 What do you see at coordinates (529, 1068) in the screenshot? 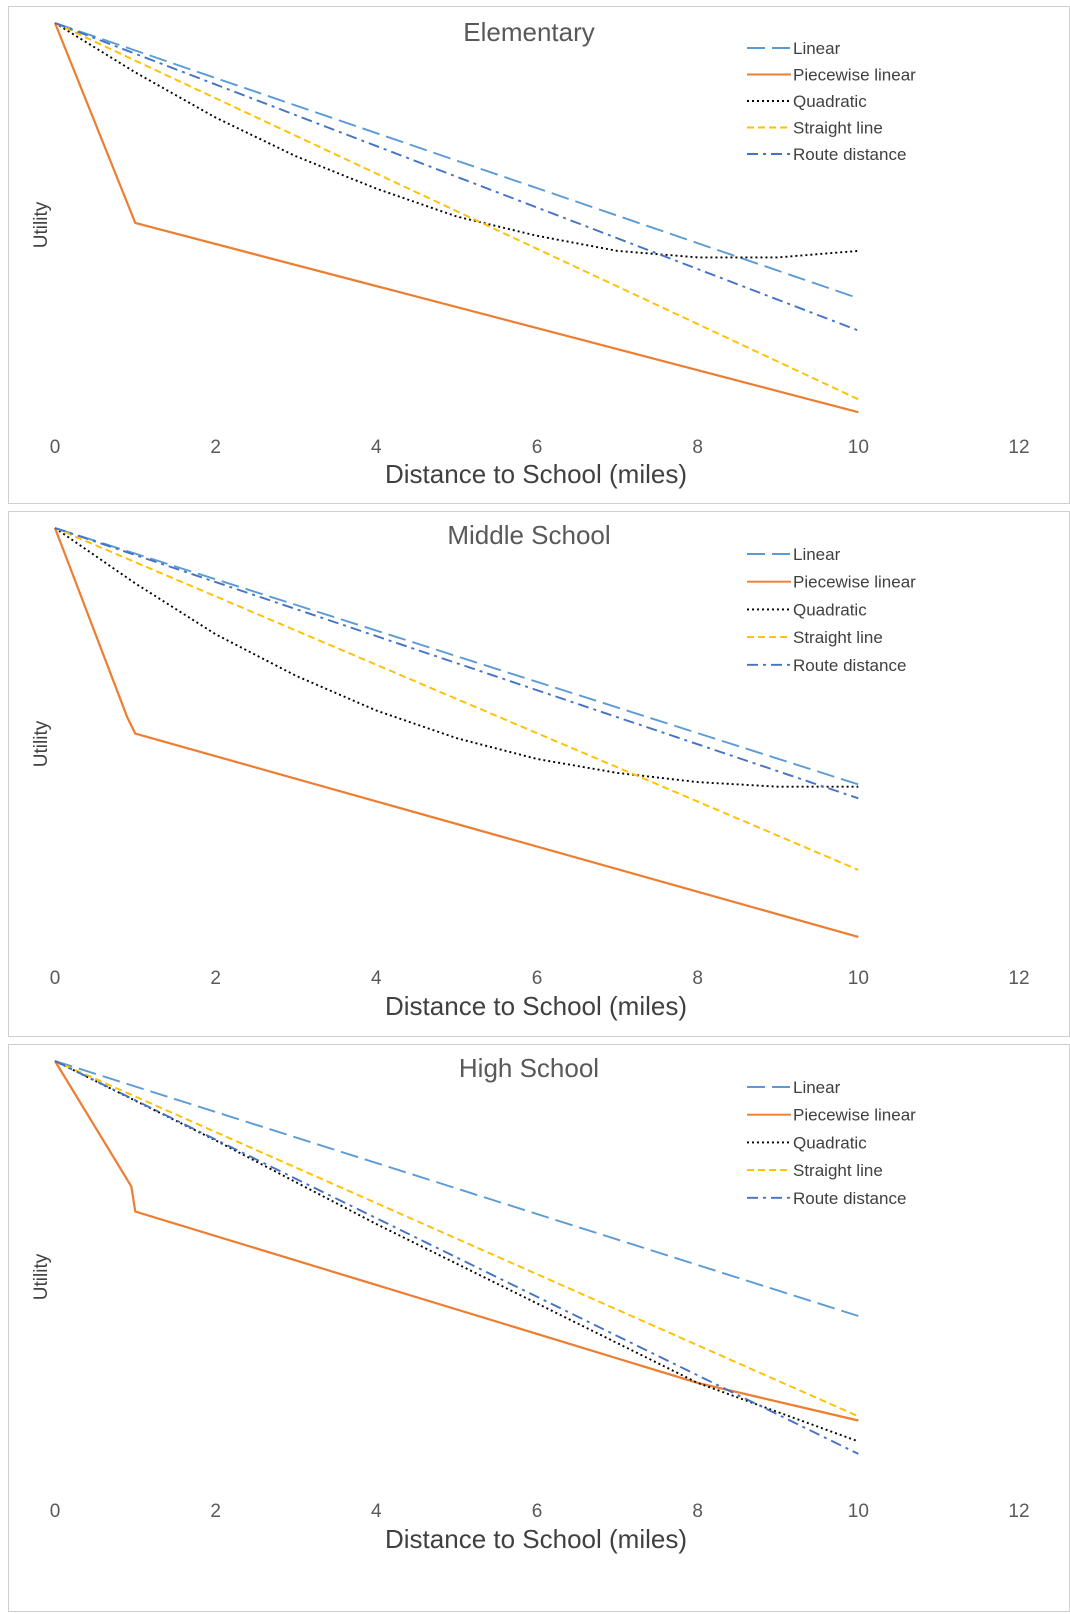
I see `chart-title: High School` at bounding box center [529, 1068].